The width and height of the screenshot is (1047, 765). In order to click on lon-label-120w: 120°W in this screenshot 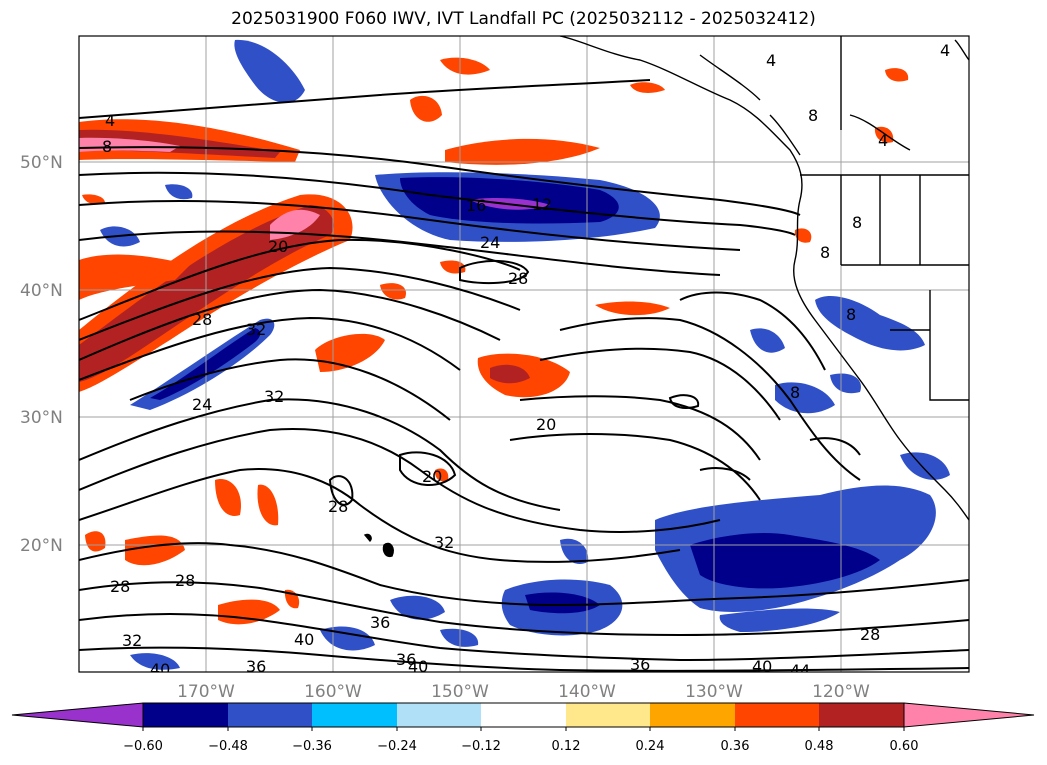, I will do `click(841, 692)`.